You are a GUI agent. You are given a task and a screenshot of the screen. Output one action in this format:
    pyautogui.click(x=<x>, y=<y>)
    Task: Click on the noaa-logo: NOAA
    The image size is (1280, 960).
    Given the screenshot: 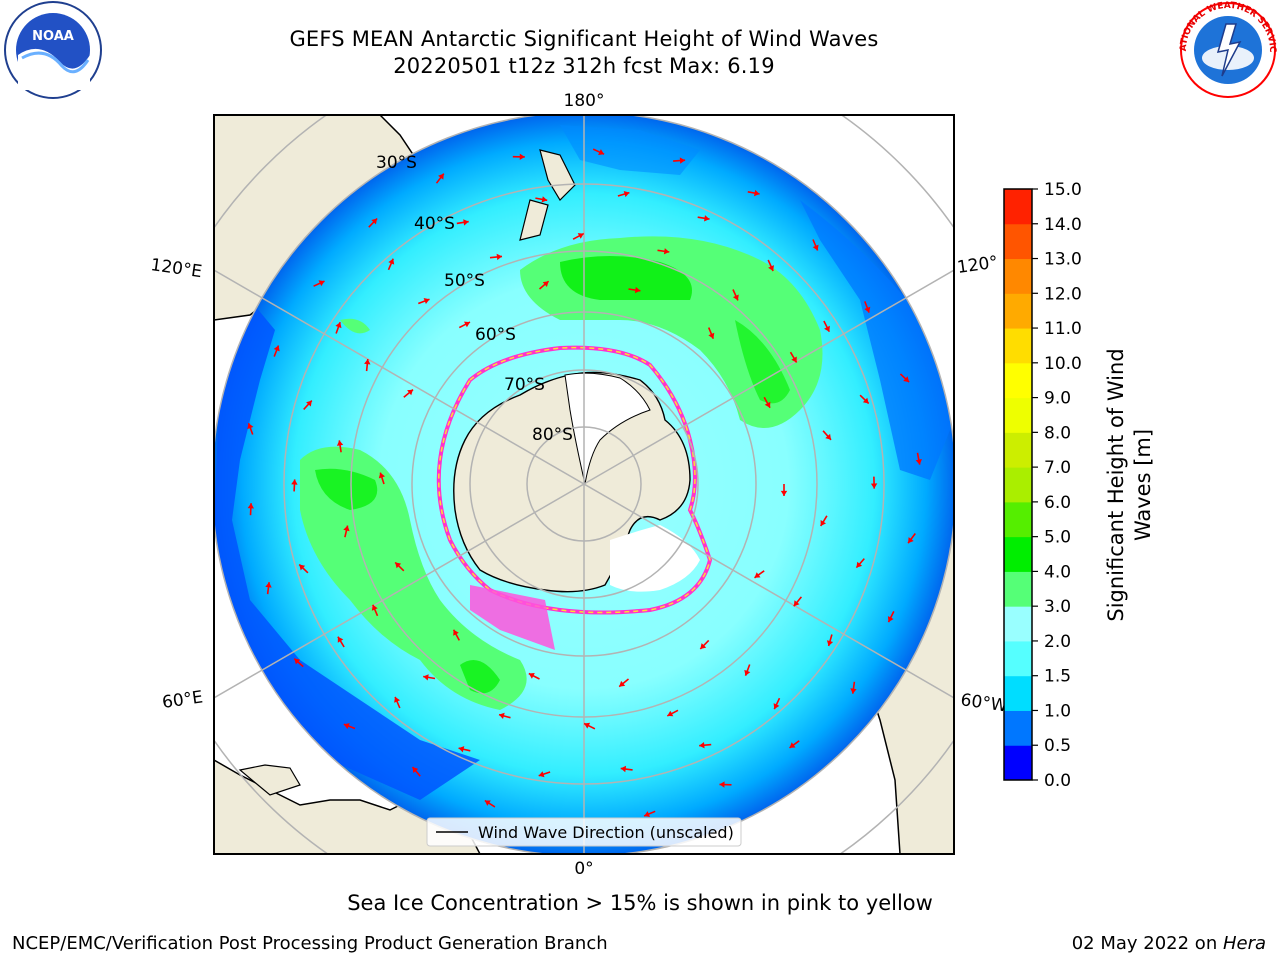 What is the action you would take?
    pyautogui.click(x=53, y=50)
    